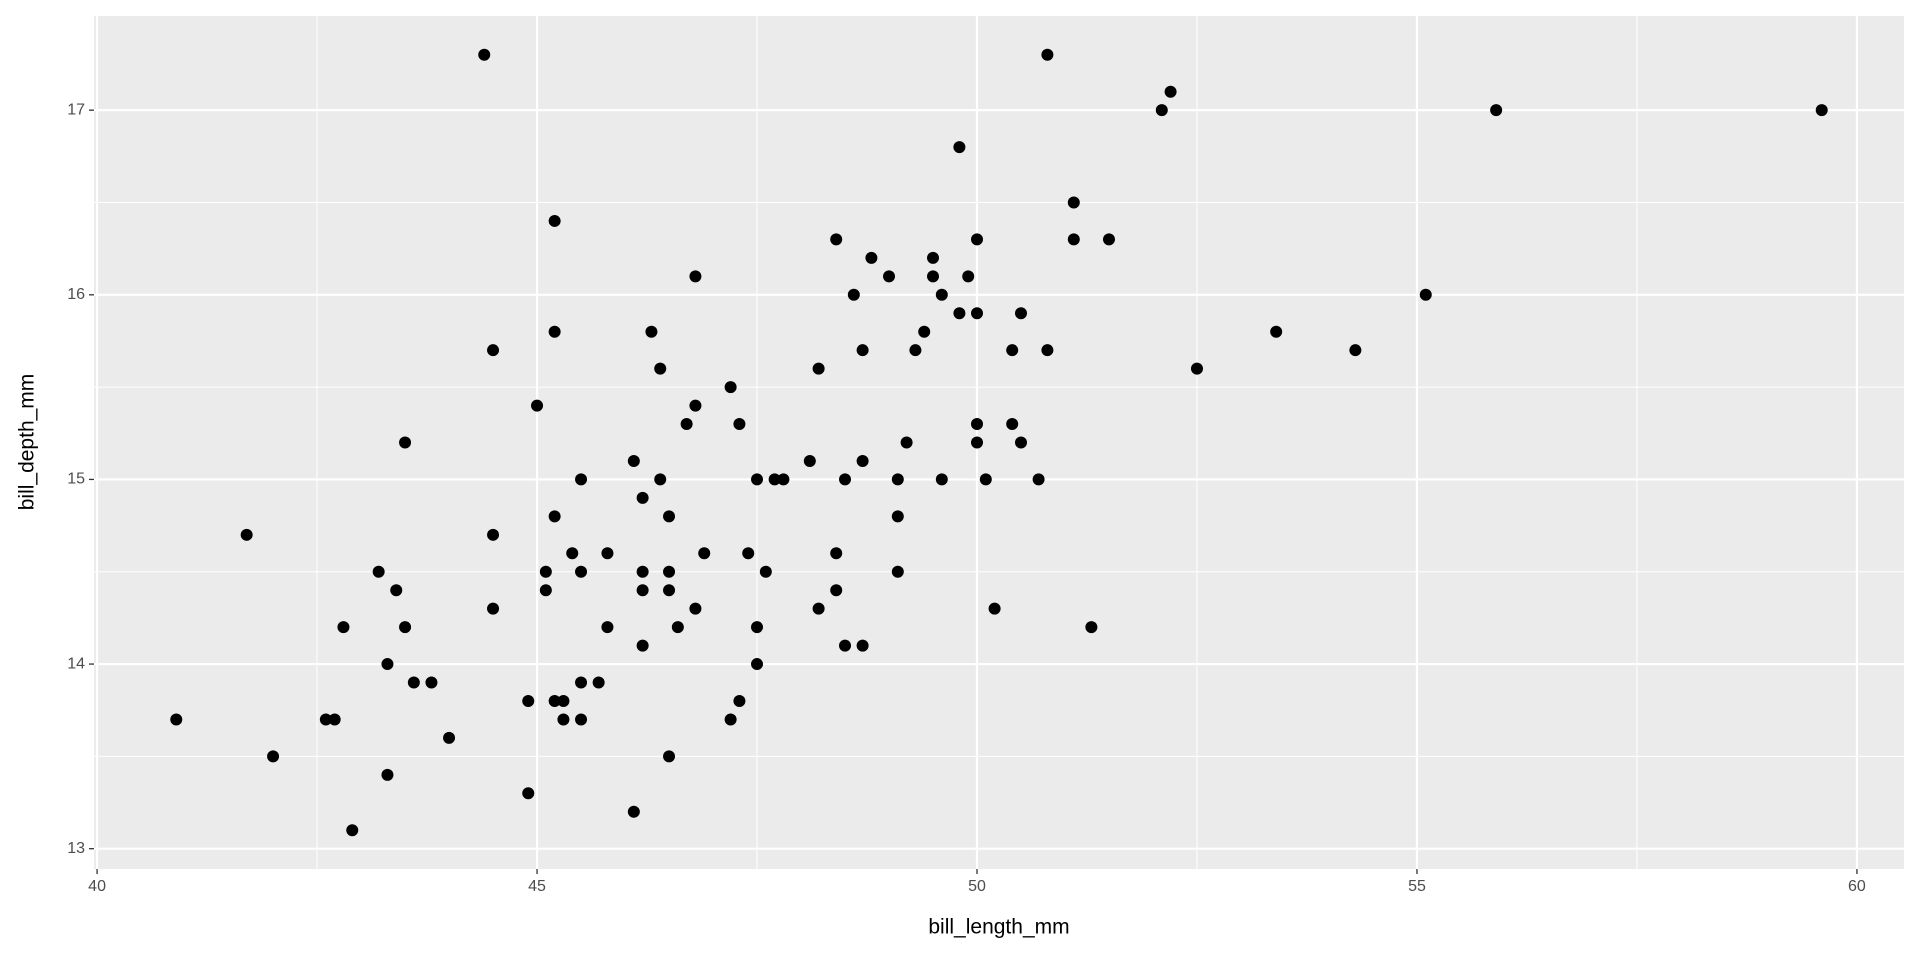 The width and height of the screenshot is (1920, 960). Describe the element at coordinates (97, 886) in the screenshot. I see `x-tick-label: 40` at that location.